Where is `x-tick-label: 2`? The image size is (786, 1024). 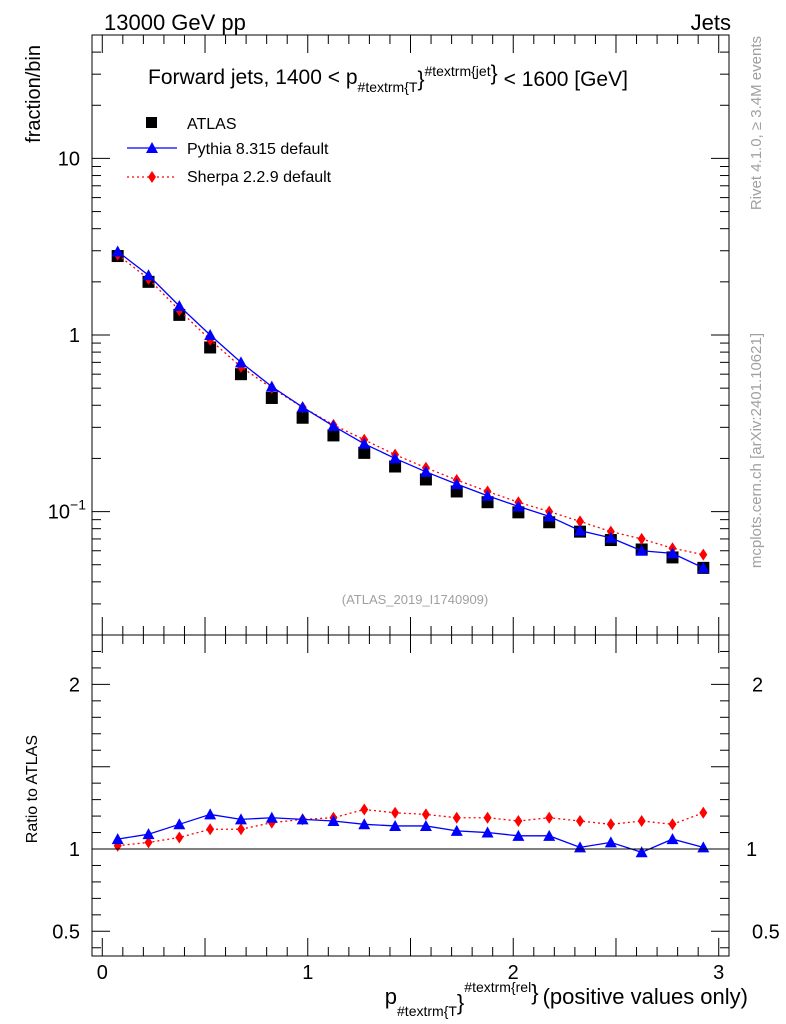
x-tick-label: 2 is located at coordinates (513, 973).